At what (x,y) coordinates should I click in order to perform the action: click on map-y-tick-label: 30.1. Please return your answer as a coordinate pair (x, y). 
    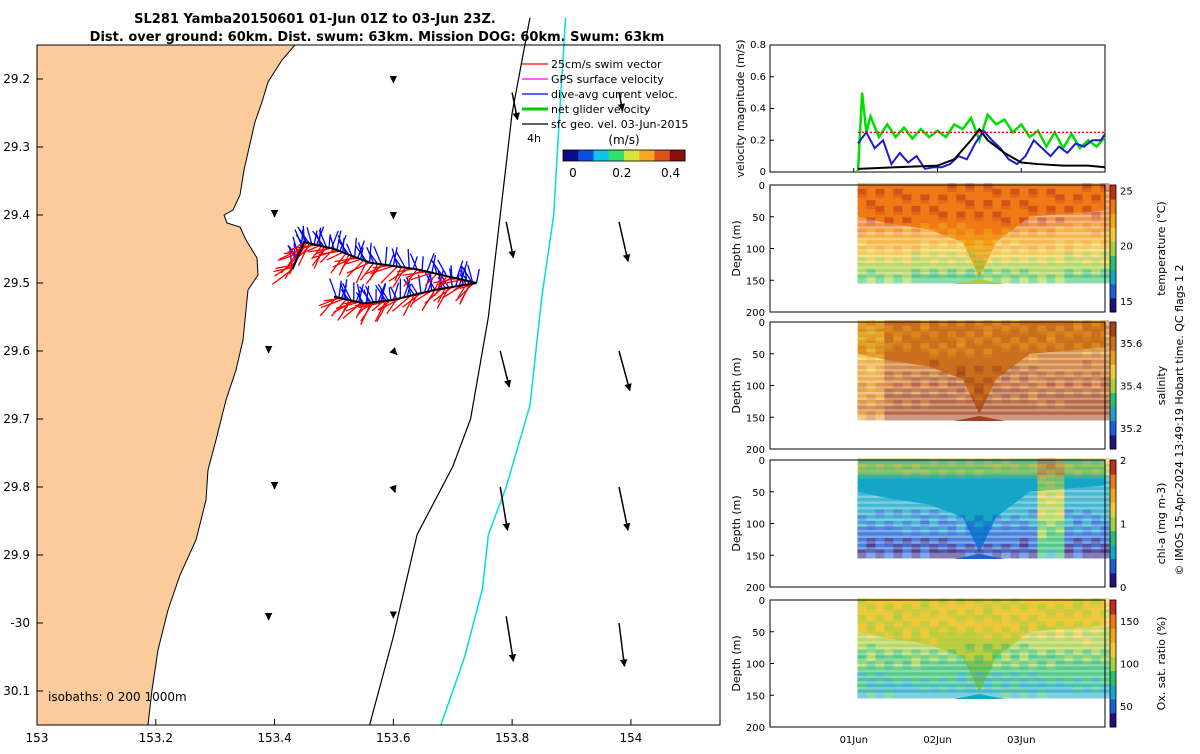
    Looking at the image, I should click on (16, 691).